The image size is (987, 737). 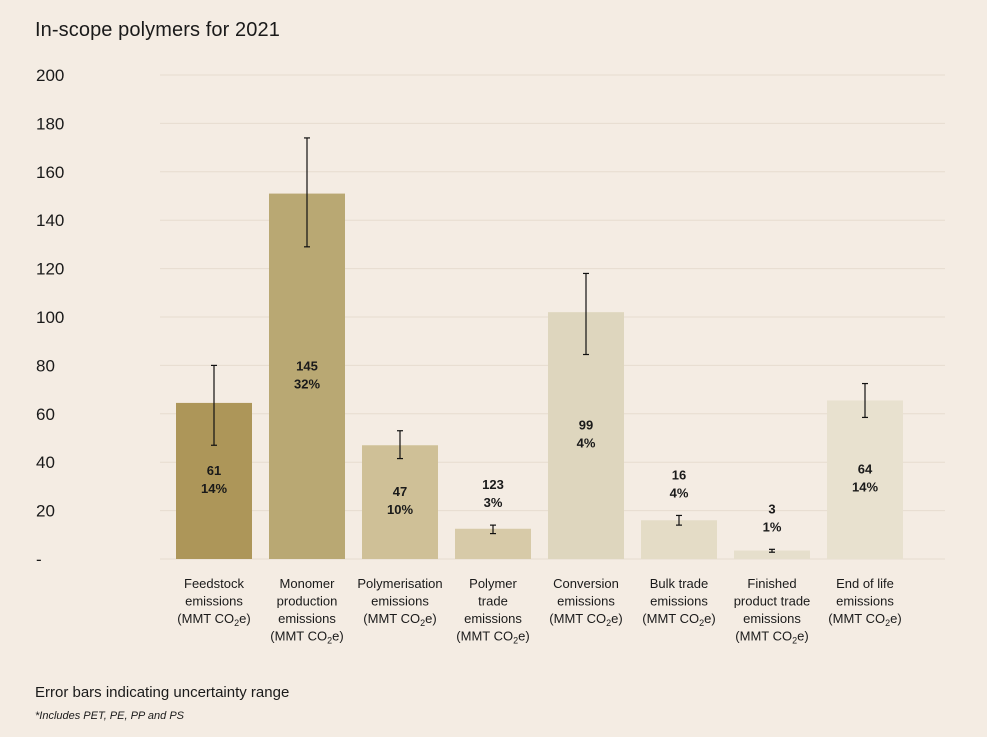 What do you see at coordinates (400, 491) in the screenshot?
I see `data-label-value: 47` at bounding box center [400, 491].